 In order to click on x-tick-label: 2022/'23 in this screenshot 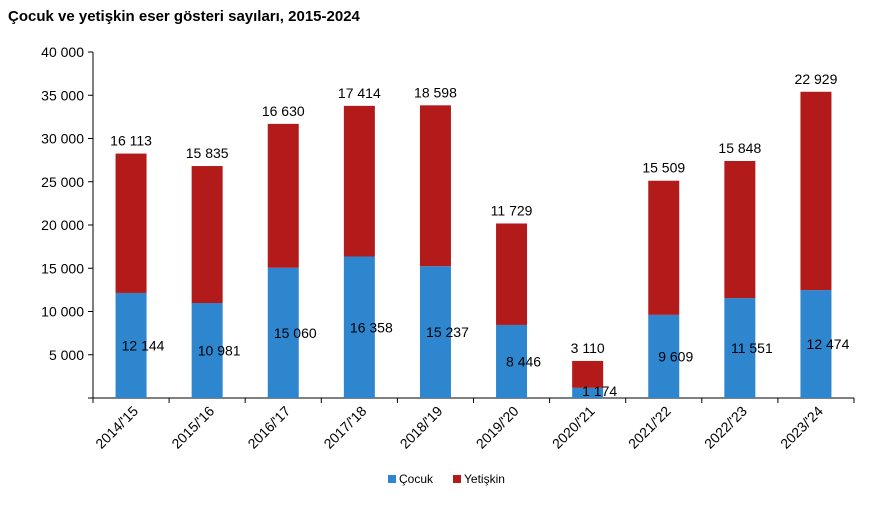, I will do `click(725, 427)`.